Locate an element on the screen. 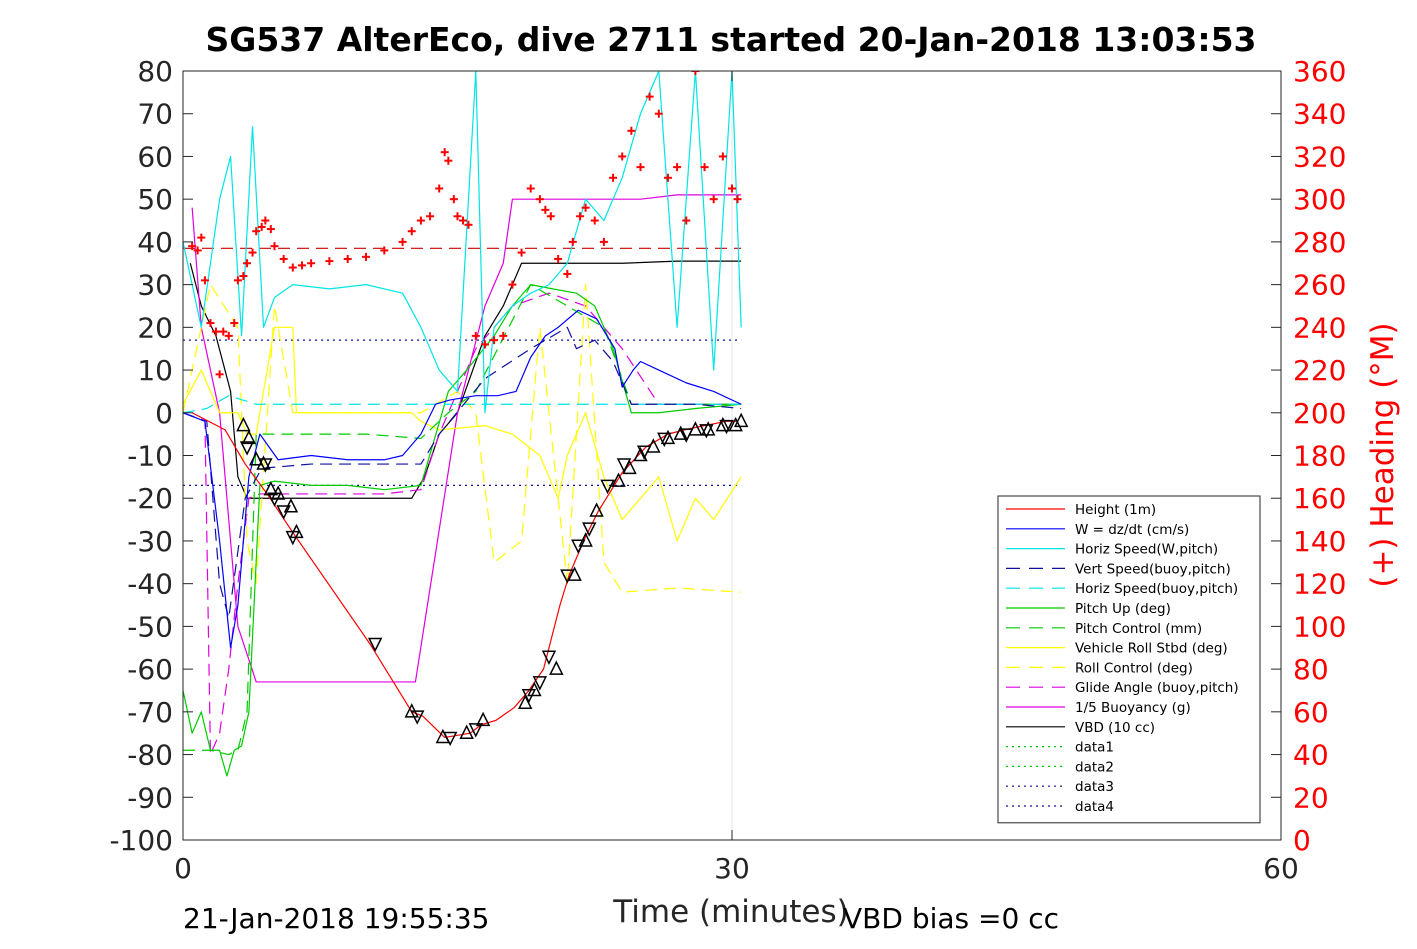 The width and height of the screenshot is (1417, 949). legend-entry: Glide Angle (buoy,pitch) is located at coordinates (1157, 688).